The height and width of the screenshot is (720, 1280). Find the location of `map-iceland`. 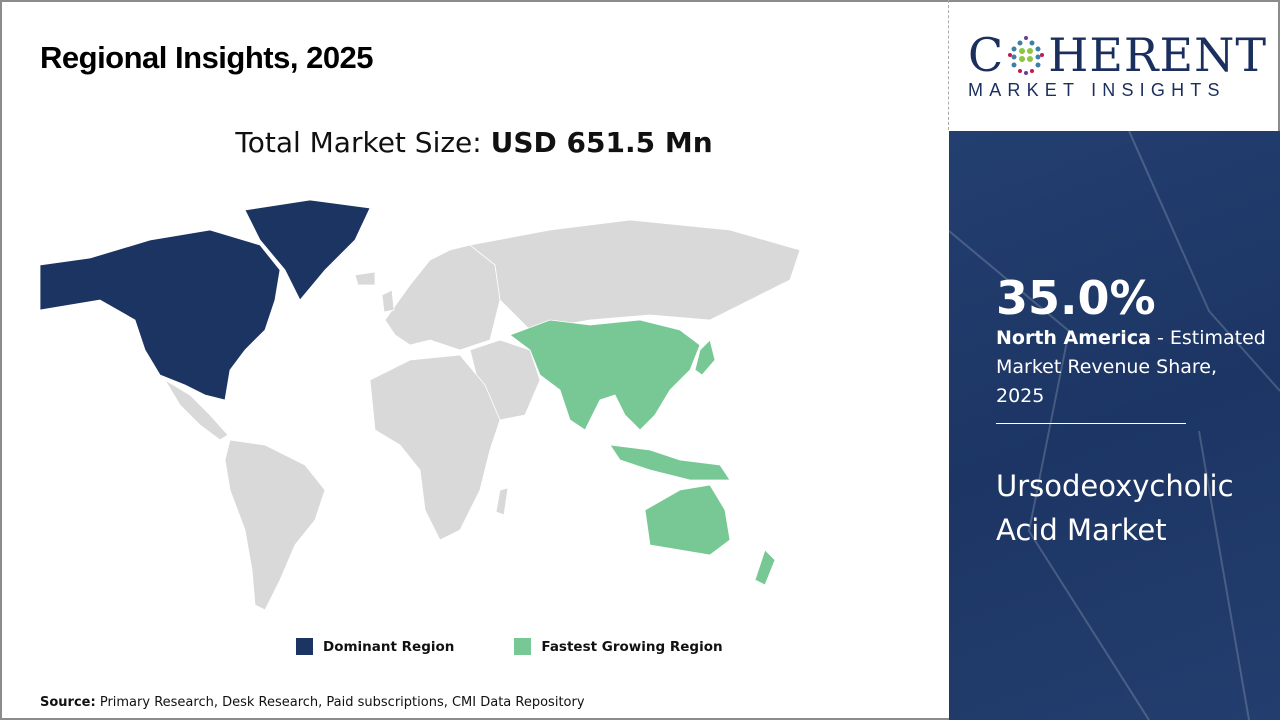

map-iceland is located at coordinates (365, 278).